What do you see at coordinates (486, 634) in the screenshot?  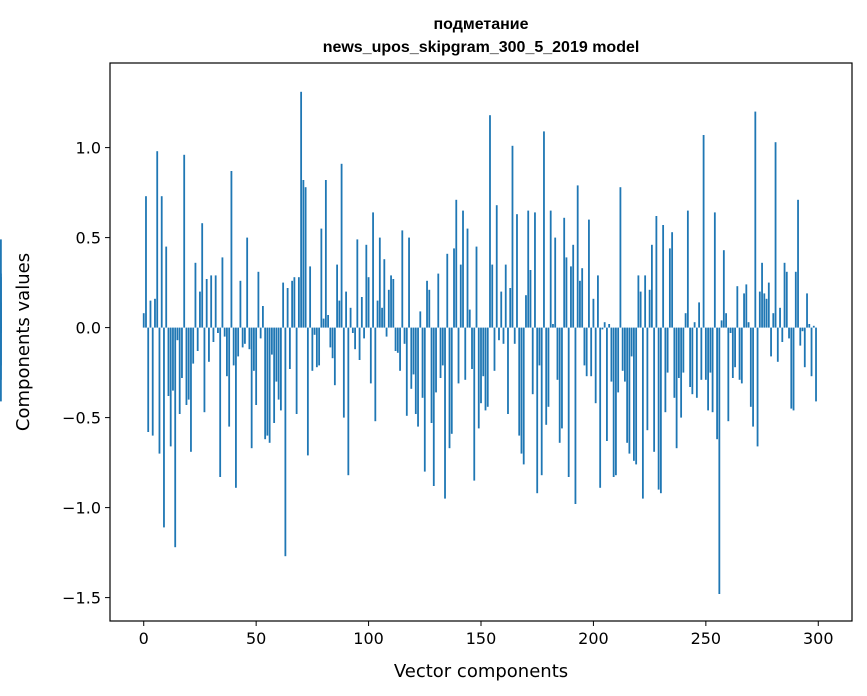 I see `x-ticks-group: 0 50 100 150 200 250 300` at bounding box center [486, 634].